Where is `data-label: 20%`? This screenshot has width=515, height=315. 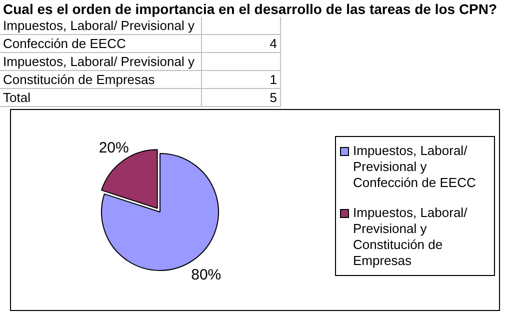
data-label: 20% is located at coordinates (113, 148).